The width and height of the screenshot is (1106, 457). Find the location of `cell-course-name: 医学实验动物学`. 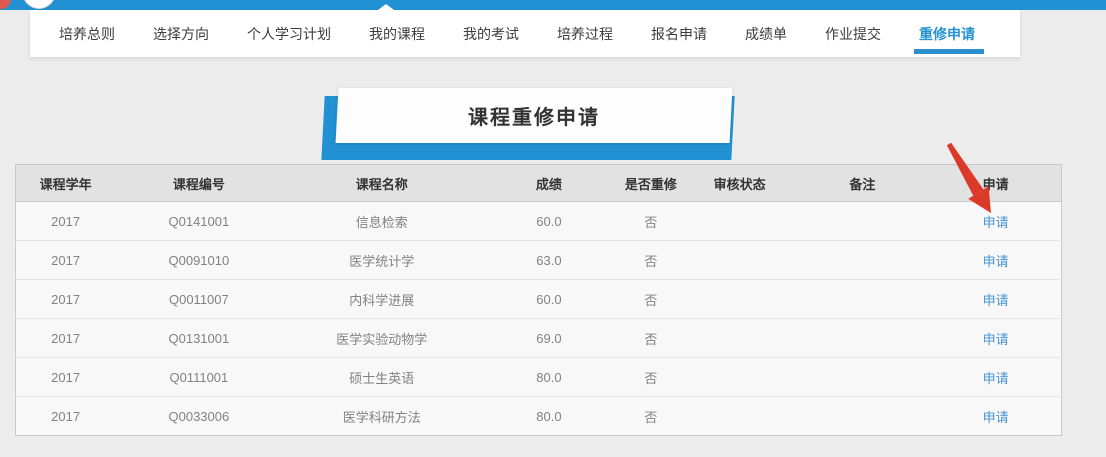

cell-course-name: 医学实验动物学 is located at coordinates (382, 338).